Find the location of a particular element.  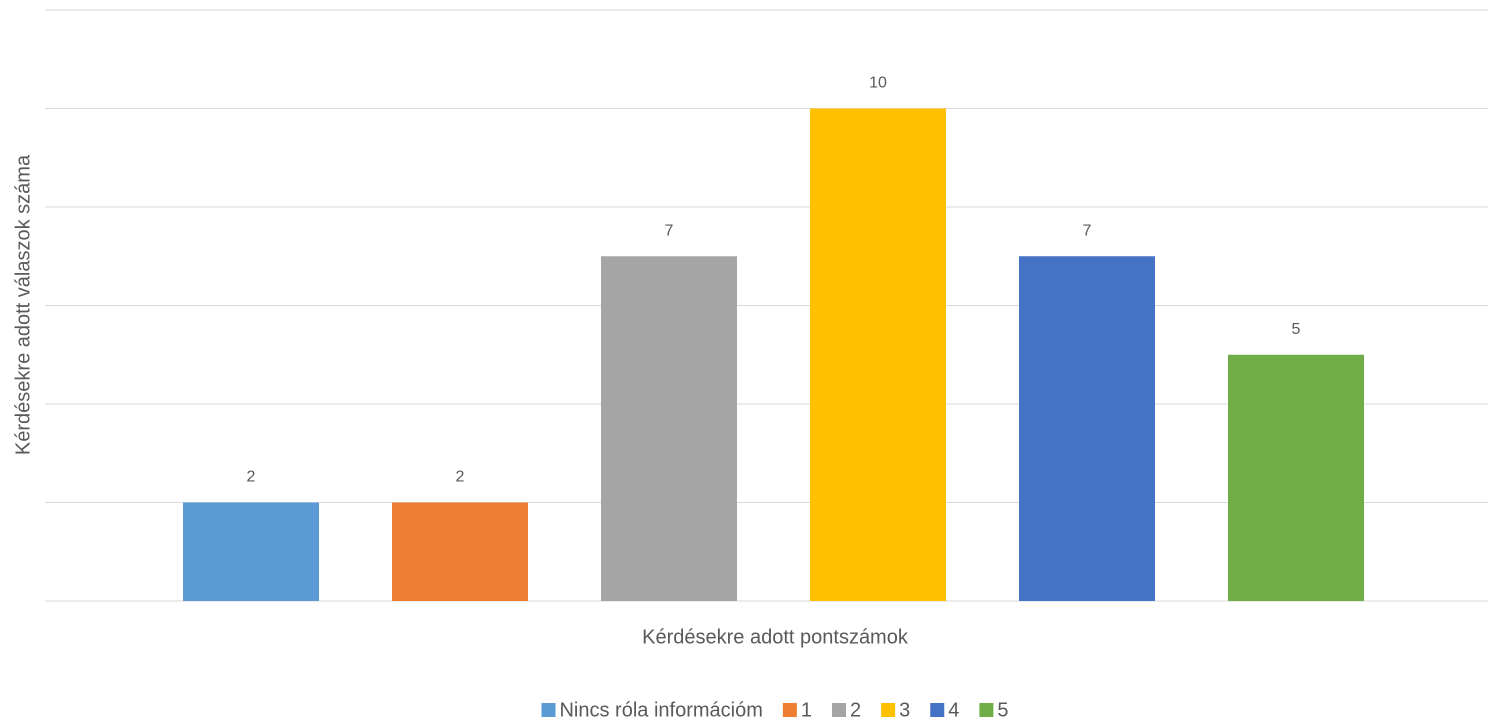

data-label: 5 is located at coordinates (1296, 329).